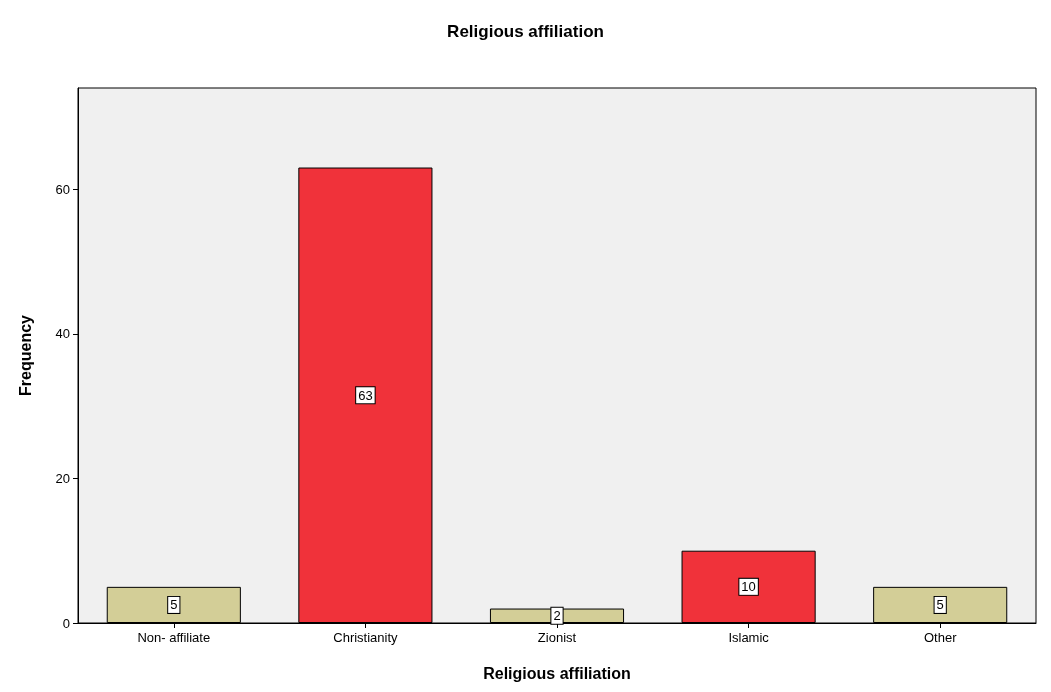 Image resolution: width=1051 pixels, height=692 pixels. I want to click on y-tick-label: 0, so click(66, 623).